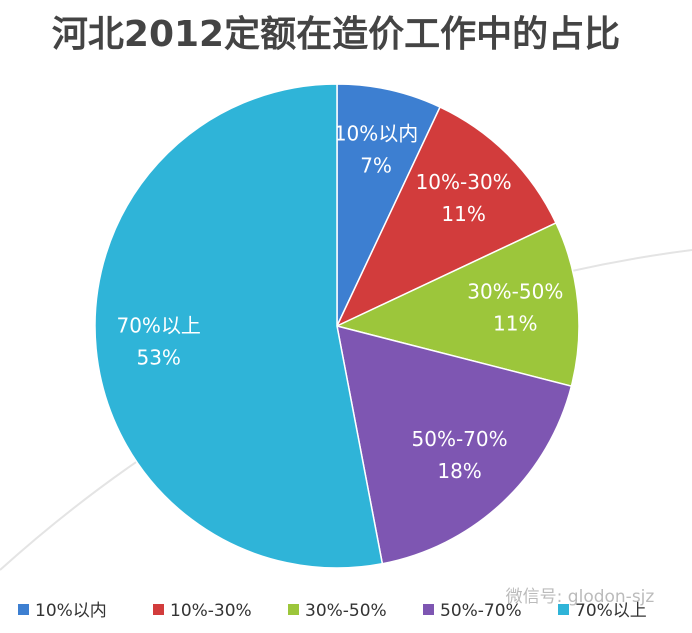  I want to click on slice-category-label: 10%-30%, so click(464, 182).